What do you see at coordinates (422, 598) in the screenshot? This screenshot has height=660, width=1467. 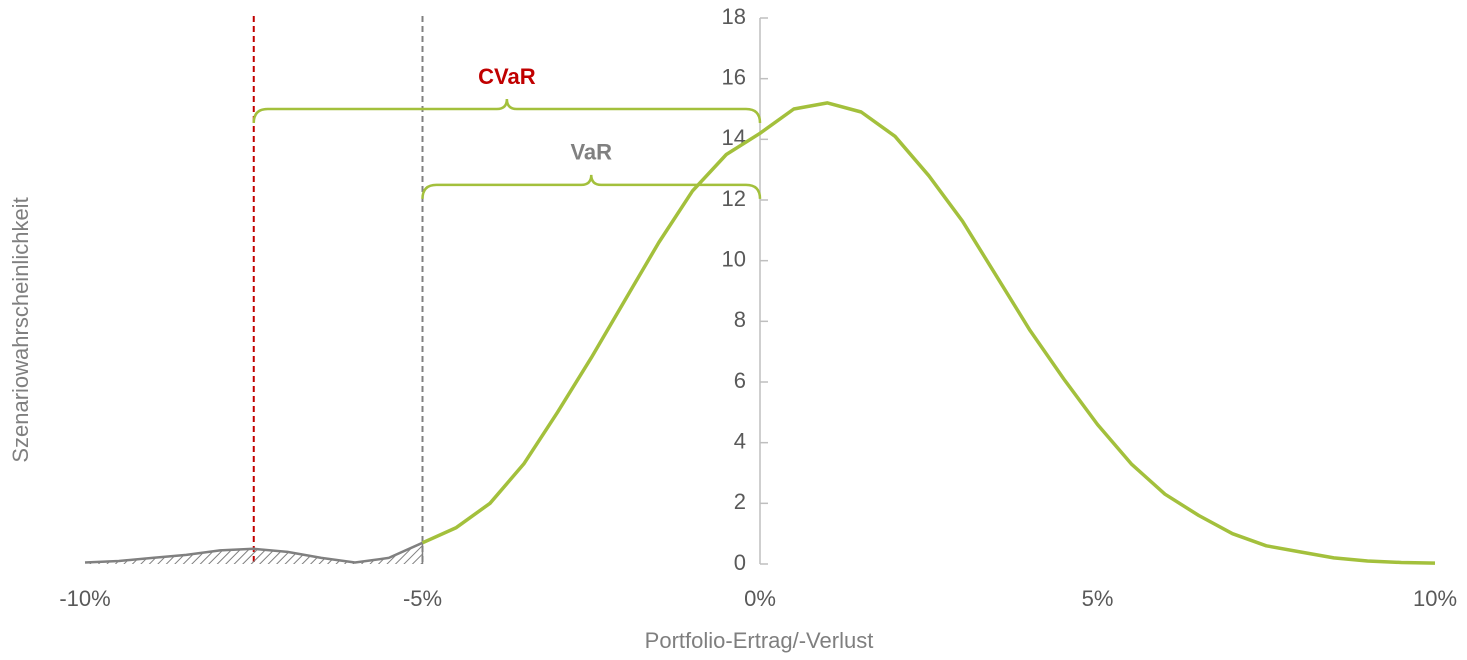 I see `x-tick-label: -5%` at bounding box center [422, 598].